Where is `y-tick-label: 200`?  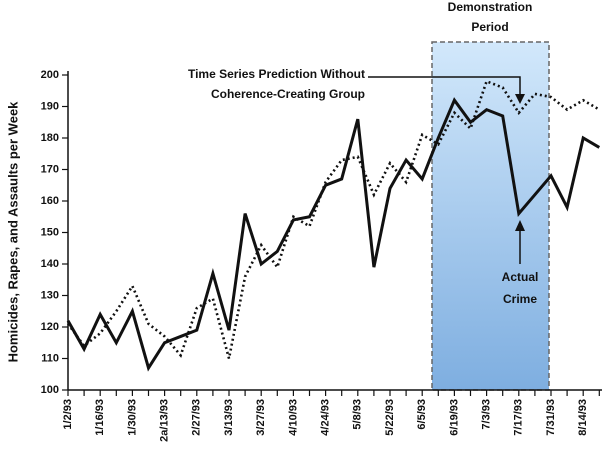
y-tick-label: 200 is located at coordinates (50, 75).